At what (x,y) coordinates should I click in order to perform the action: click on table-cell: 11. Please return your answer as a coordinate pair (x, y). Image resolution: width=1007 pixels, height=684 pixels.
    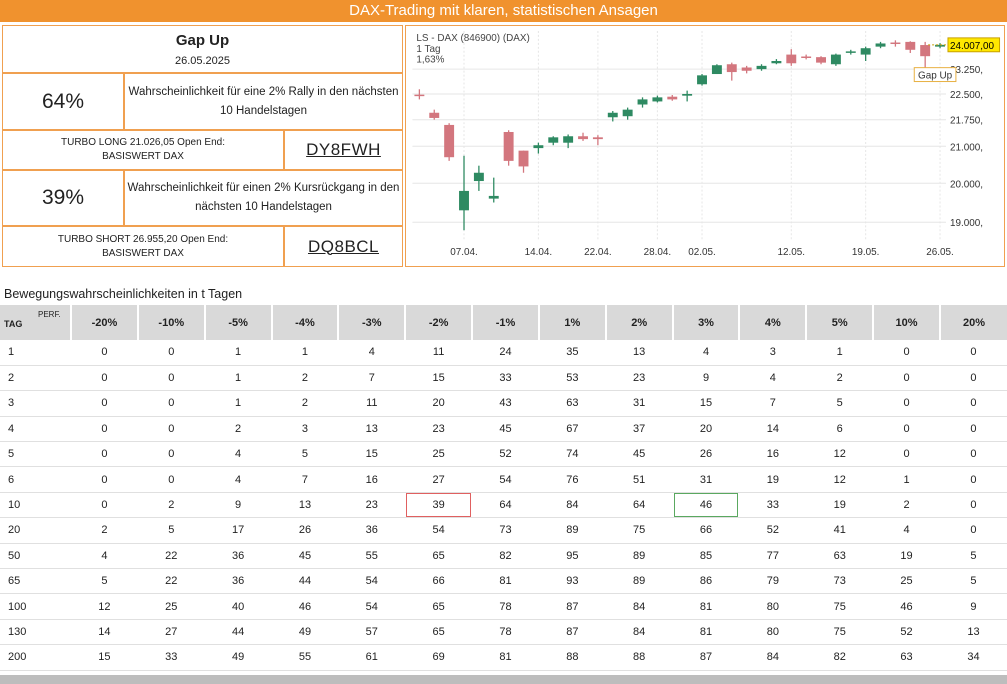
    Looking at the image, I should click on (439, 353).